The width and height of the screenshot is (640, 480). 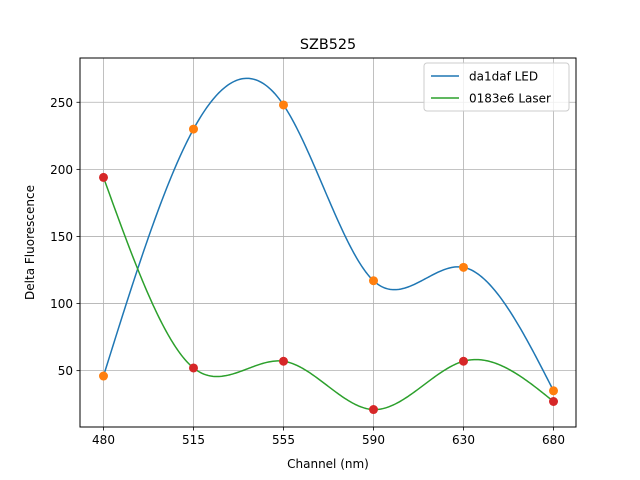 I want to click on y-tick-label: 150, so click(x=61, y=237).